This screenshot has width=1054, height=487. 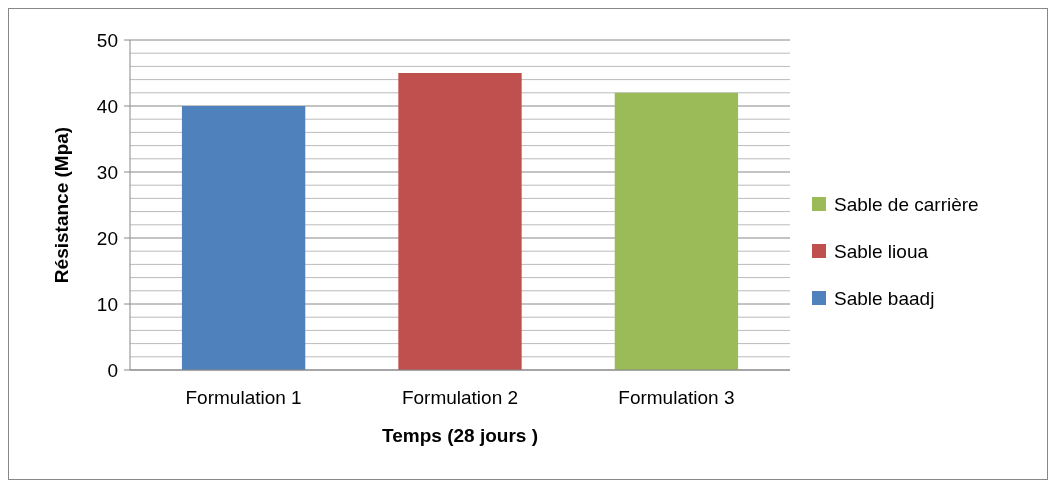 What do you see at coordinates (107, 106) in the screenshot?
I see `y-tick-label: 40` at bounding box center [107, 106].